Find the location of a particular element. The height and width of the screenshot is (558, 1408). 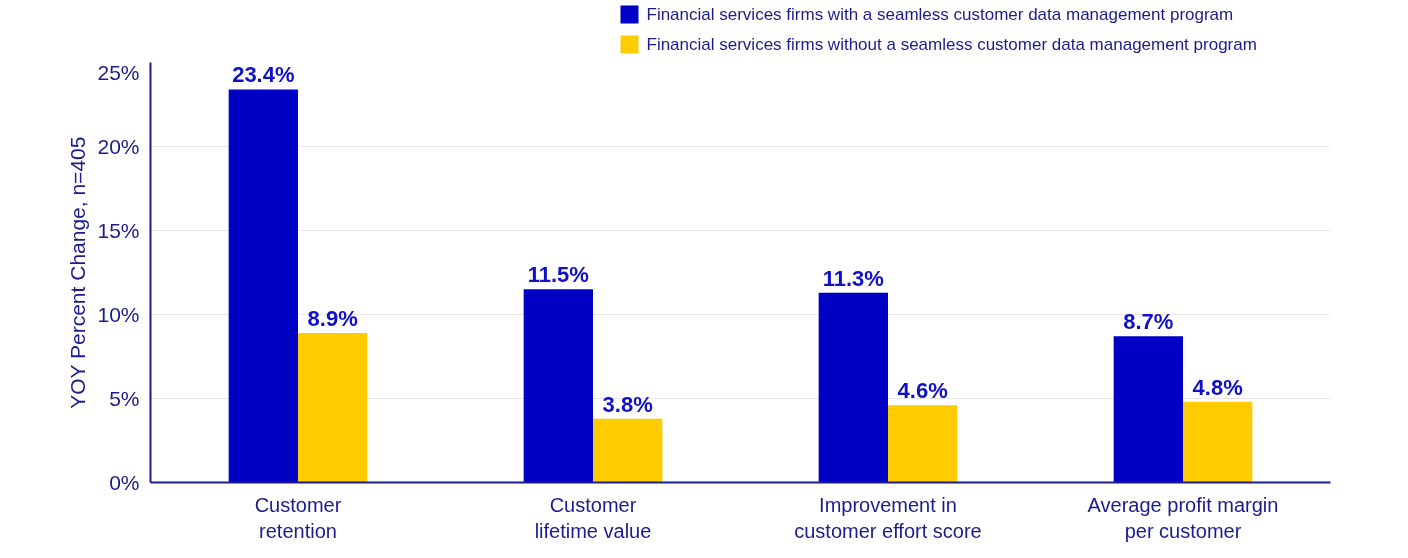

data-label: 8.7% is located at coordinates (1148, 322).